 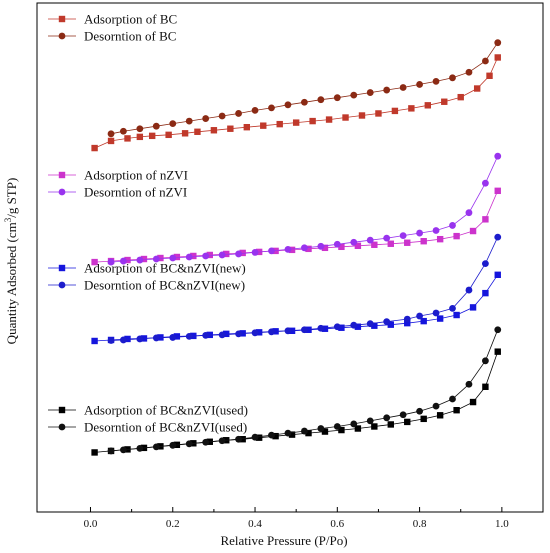 I want to click on y-axis-label: Quantity Adsorbed (cm3/g STP), so click(x=11, y=261).